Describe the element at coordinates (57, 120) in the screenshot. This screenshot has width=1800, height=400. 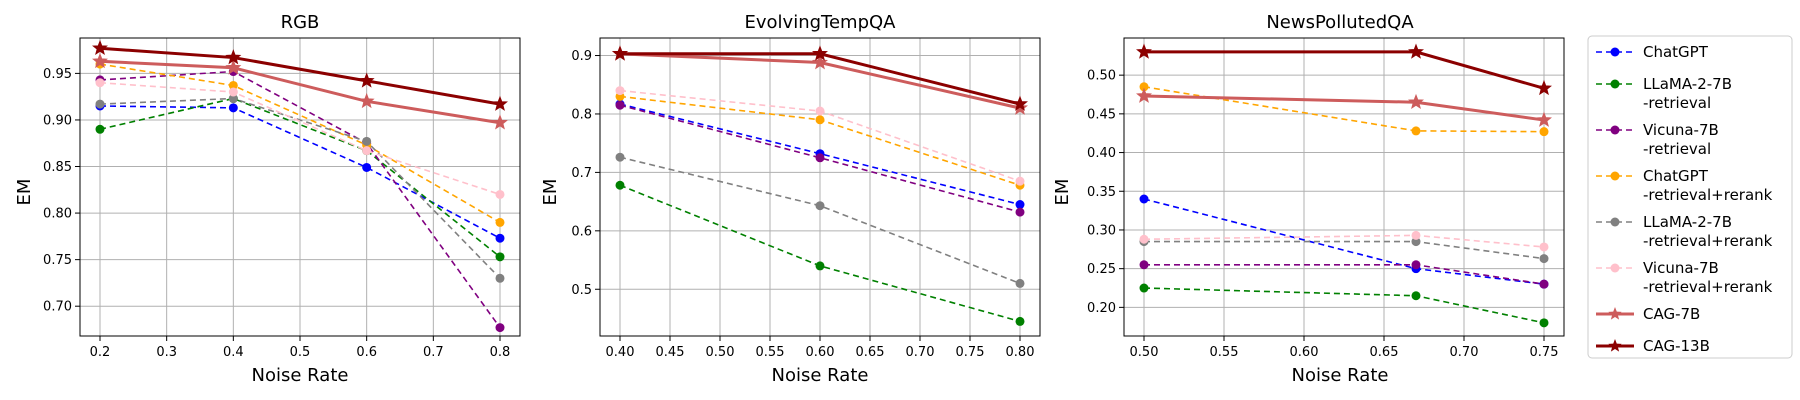
I see `rgb-y-tick-label: 0.90` at that location.